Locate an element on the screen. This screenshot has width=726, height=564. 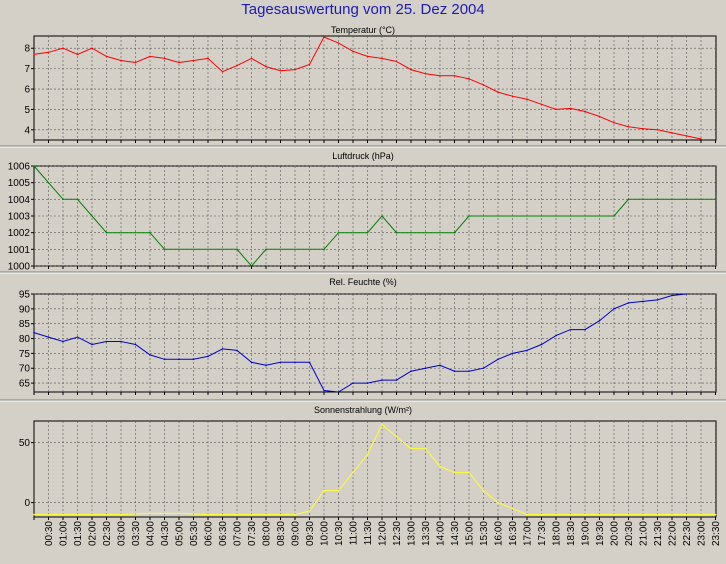
x-tick-label: 16:00 is located at coordinates (499, 533).